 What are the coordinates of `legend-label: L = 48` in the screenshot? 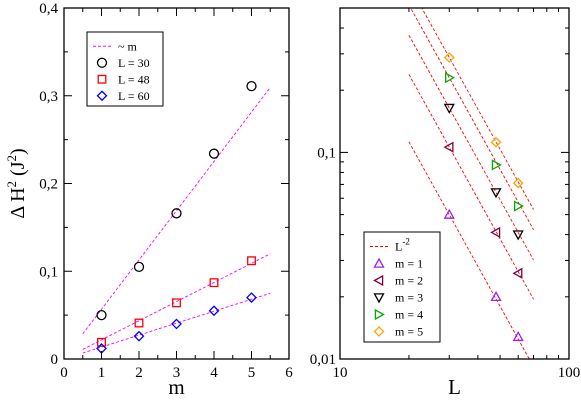 It's located at (134, 79).